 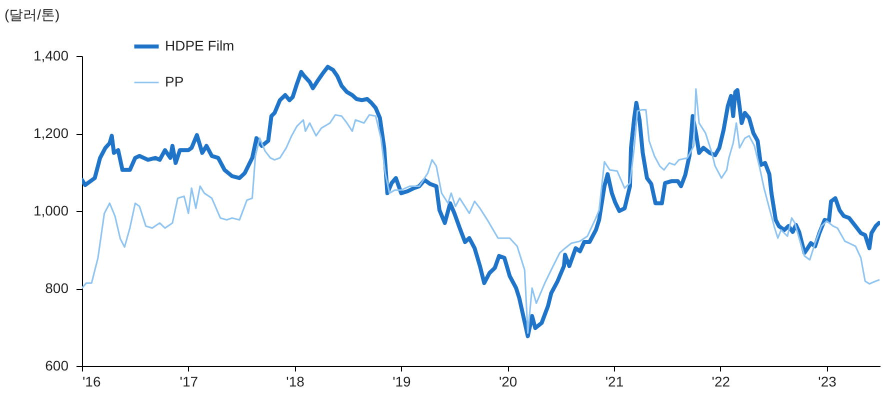 What do you see at coordinates (189, 382) in the screenshot?
I see `x-tick-label: '17` at bounding box center [189, 382].